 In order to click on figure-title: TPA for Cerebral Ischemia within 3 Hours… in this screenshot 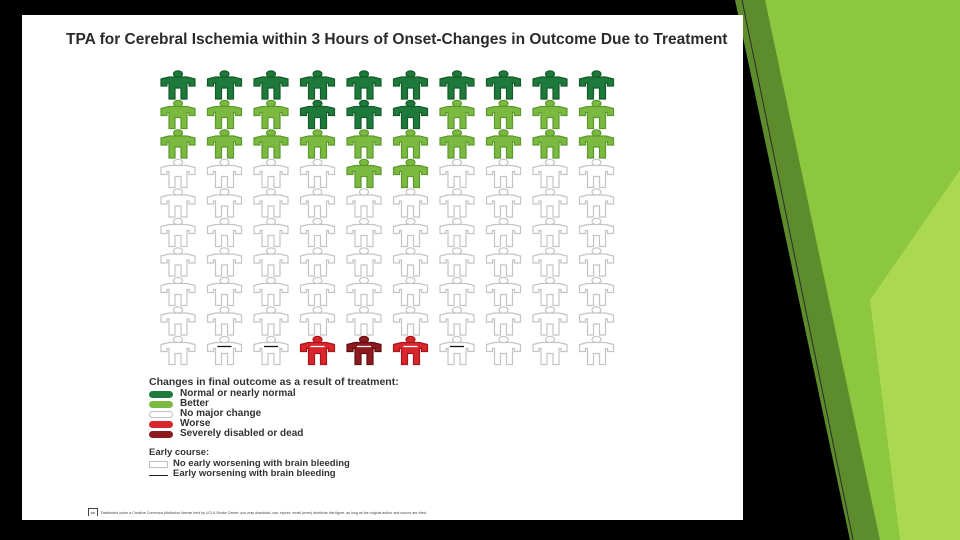, I will do `click(397, 39)`.